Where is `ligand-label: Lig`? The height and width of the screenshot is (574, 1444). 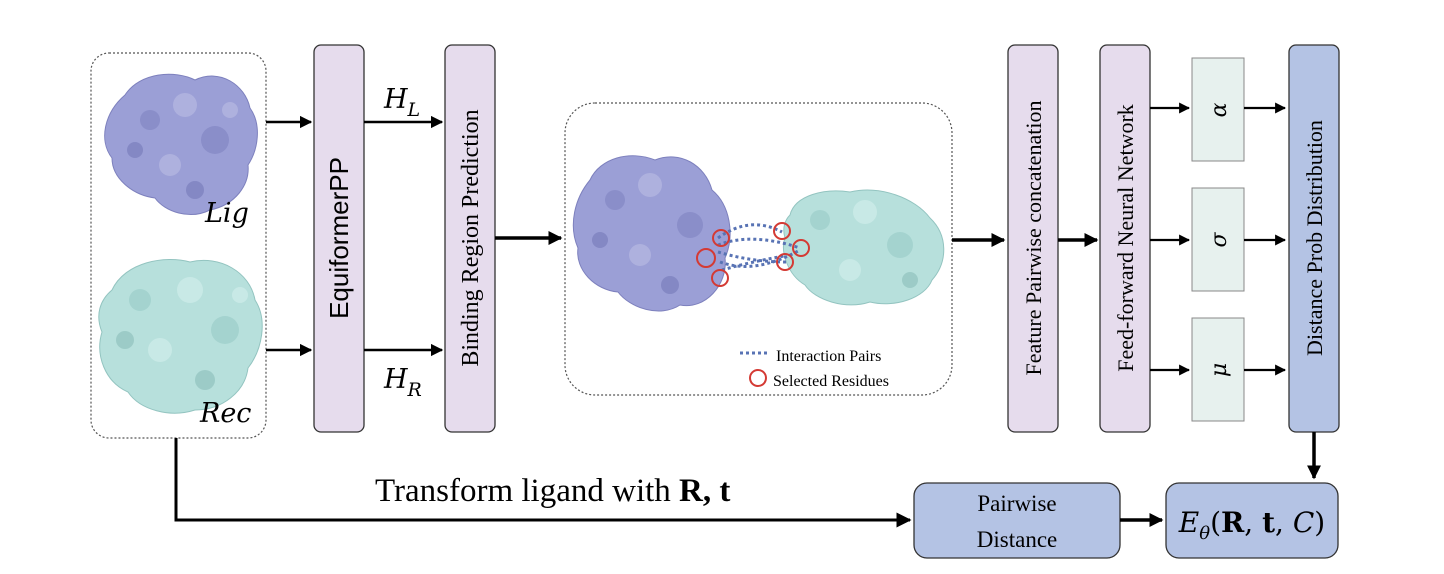 ligand-label: Lig is located at coordinates (226, 213).